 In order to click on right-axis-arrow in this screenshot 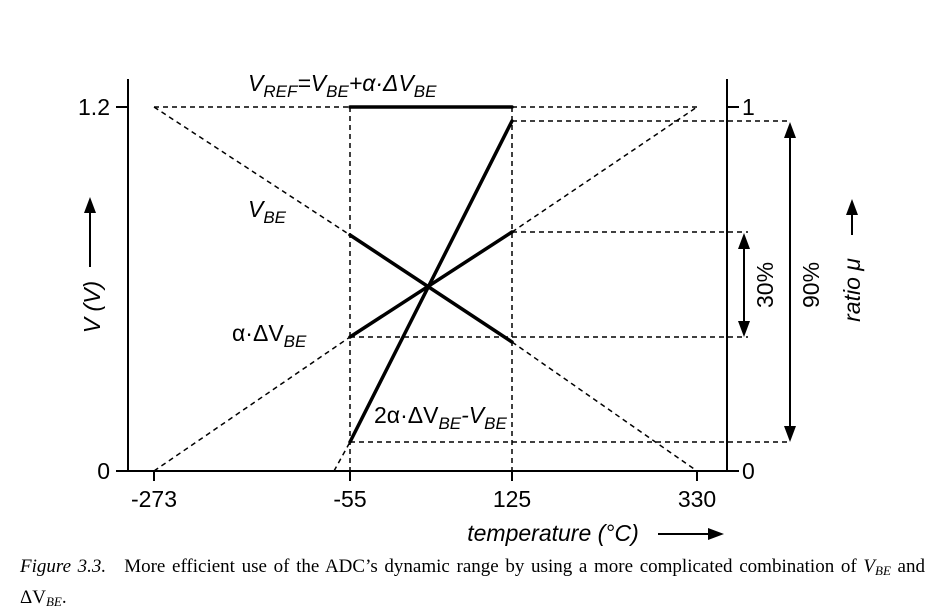, I will do `click(852, 217)`.